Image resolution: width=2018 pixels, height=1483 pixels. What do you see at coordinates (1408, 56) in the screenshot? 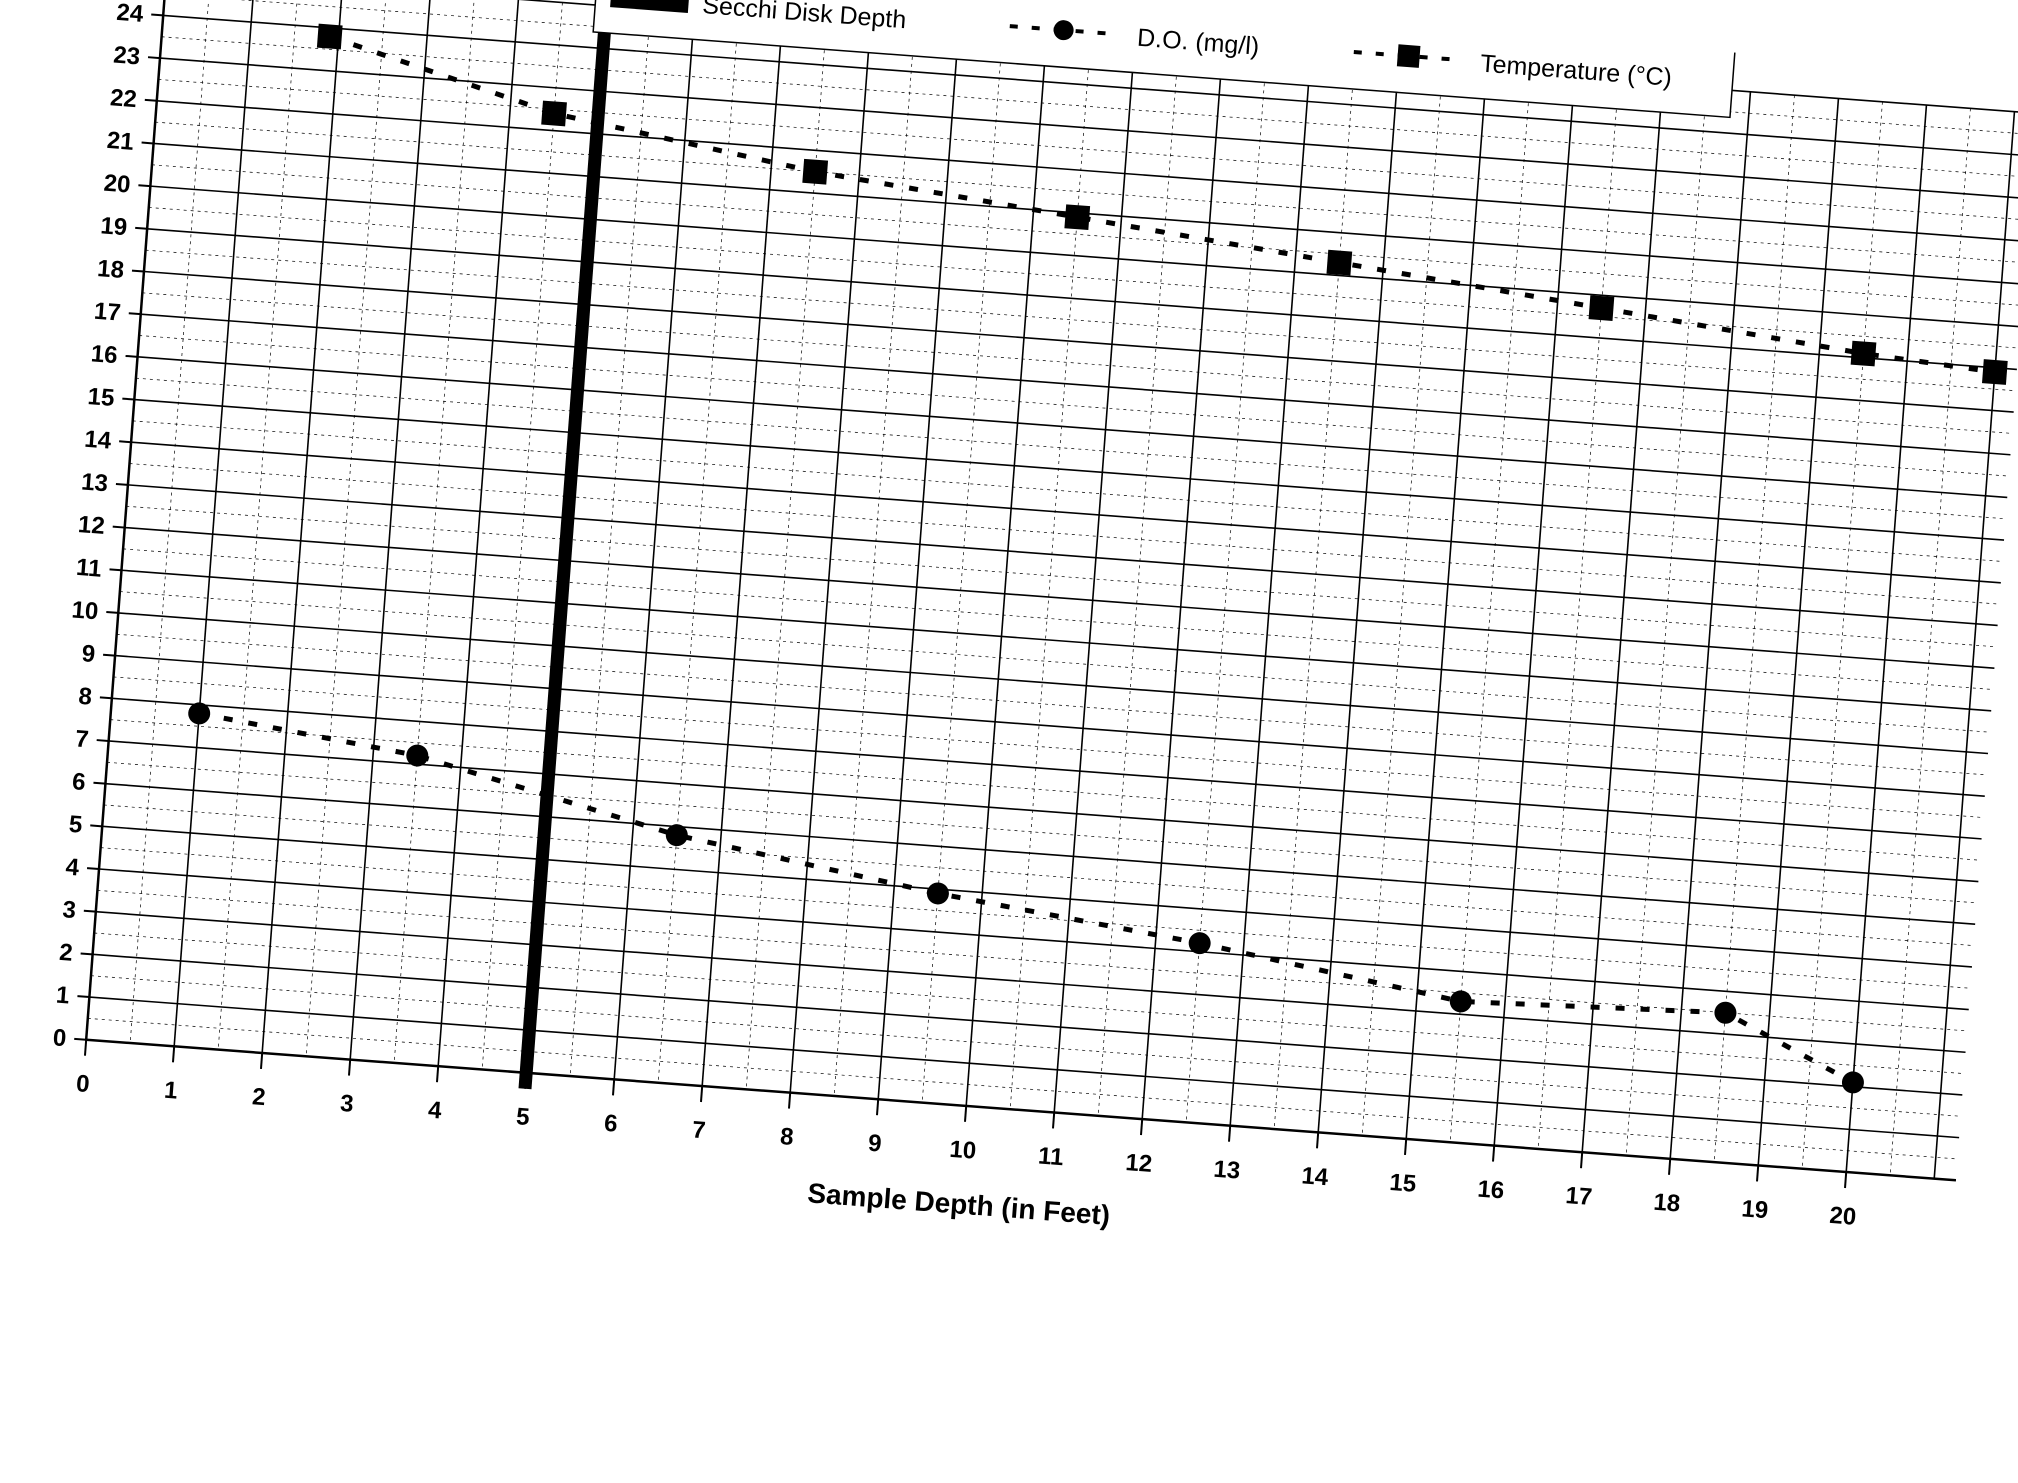
I see `legend-temp-line` at bounding box center [1408, 56].